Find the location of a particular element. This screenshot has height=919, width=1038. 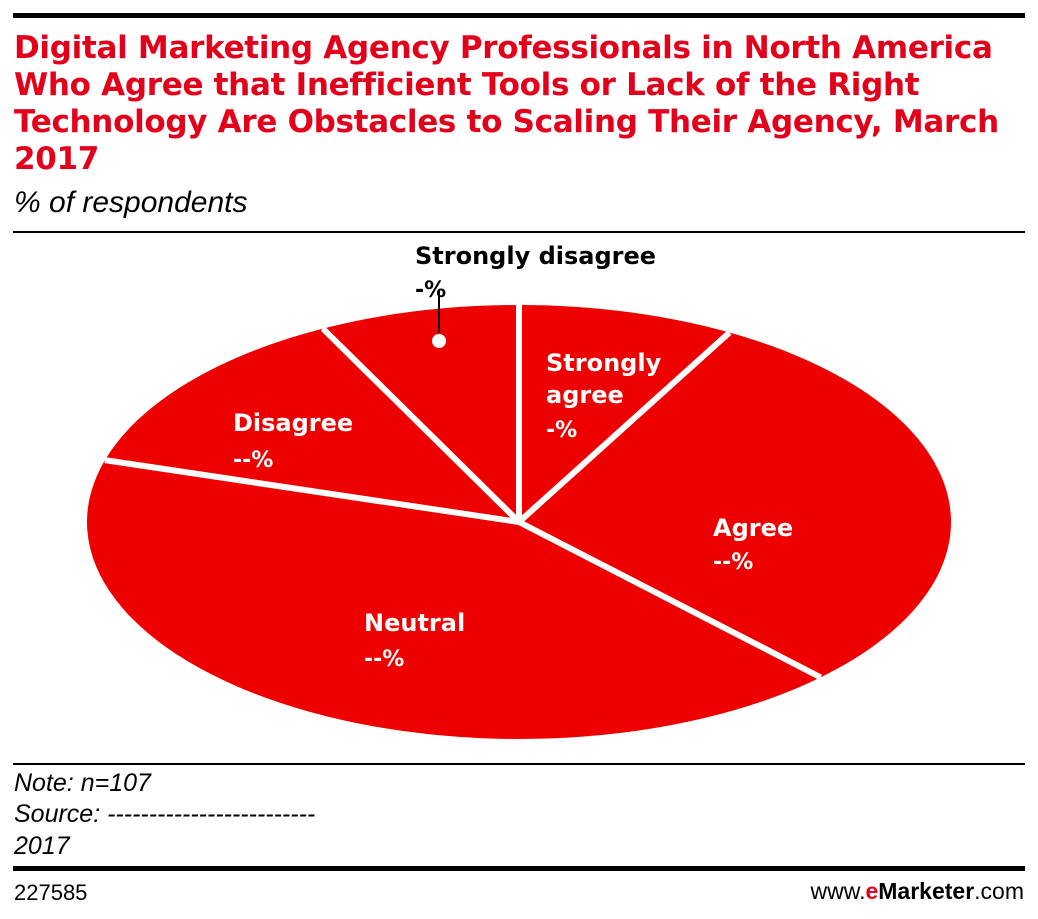

slice-label-strongly-disagree: Strongly disagree -% is located at coordinates (535, 272).